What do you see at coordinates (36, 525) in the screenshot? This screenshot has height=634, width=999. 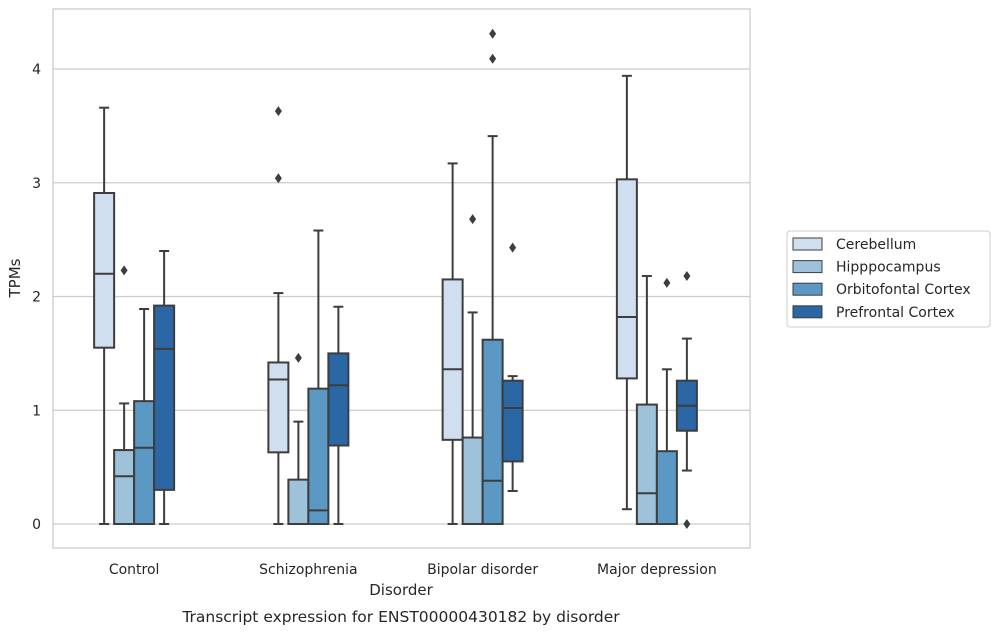 I see `y-tick-label: 0` at bounding box center [36, 525].